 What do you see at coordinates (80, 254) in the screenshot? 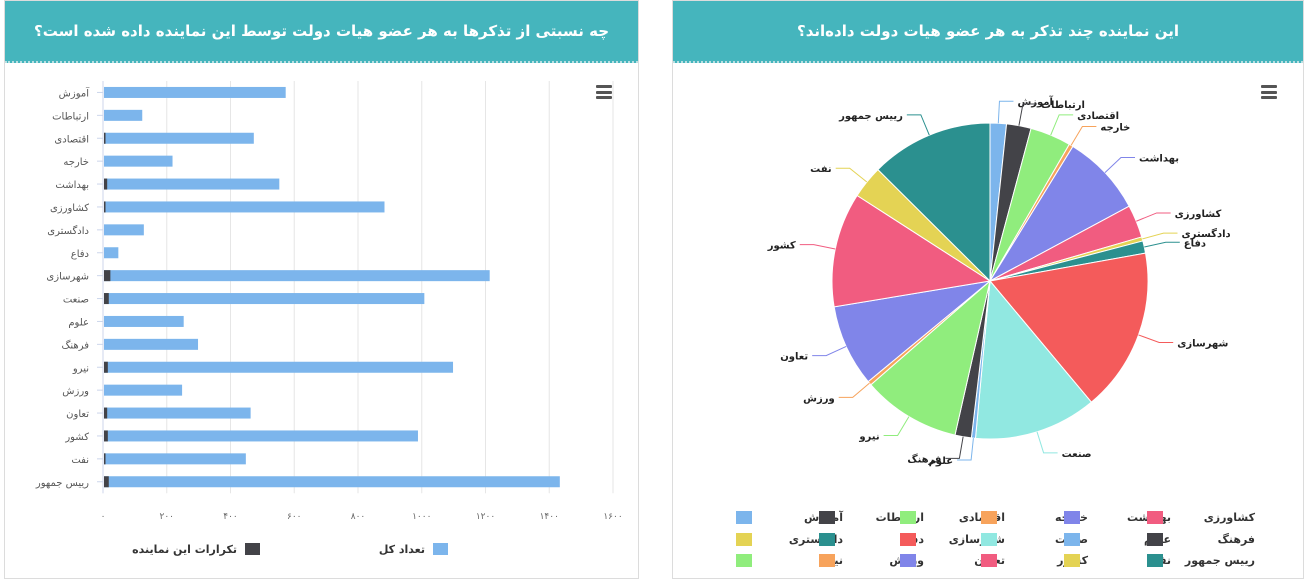
I see `y-tick-label: دفاع` at bounding box center [80, 254].